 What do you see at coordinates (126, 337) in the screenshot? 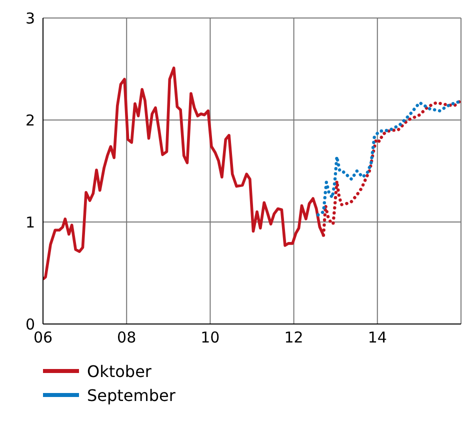
I see `x-tick-label: 08` at bounding box center [126, 337].